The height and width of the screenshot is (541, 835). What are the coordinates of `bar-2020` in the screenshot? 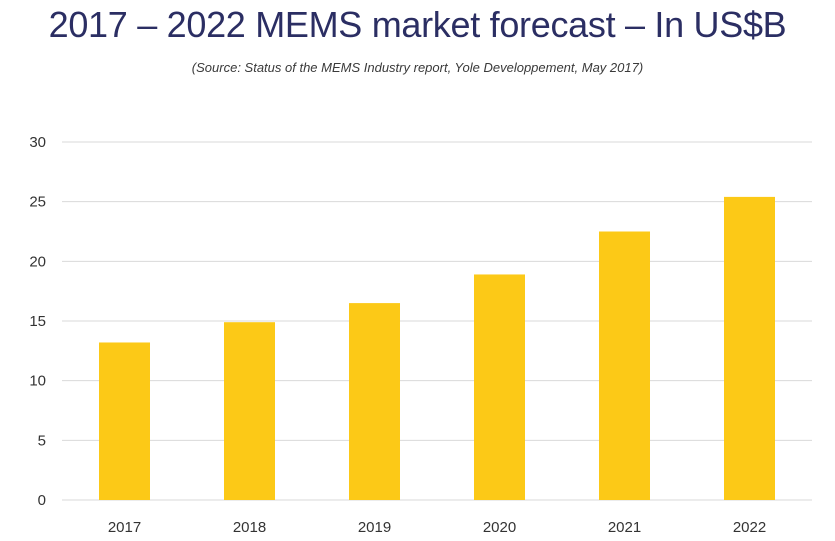 It's located at (499, 387).